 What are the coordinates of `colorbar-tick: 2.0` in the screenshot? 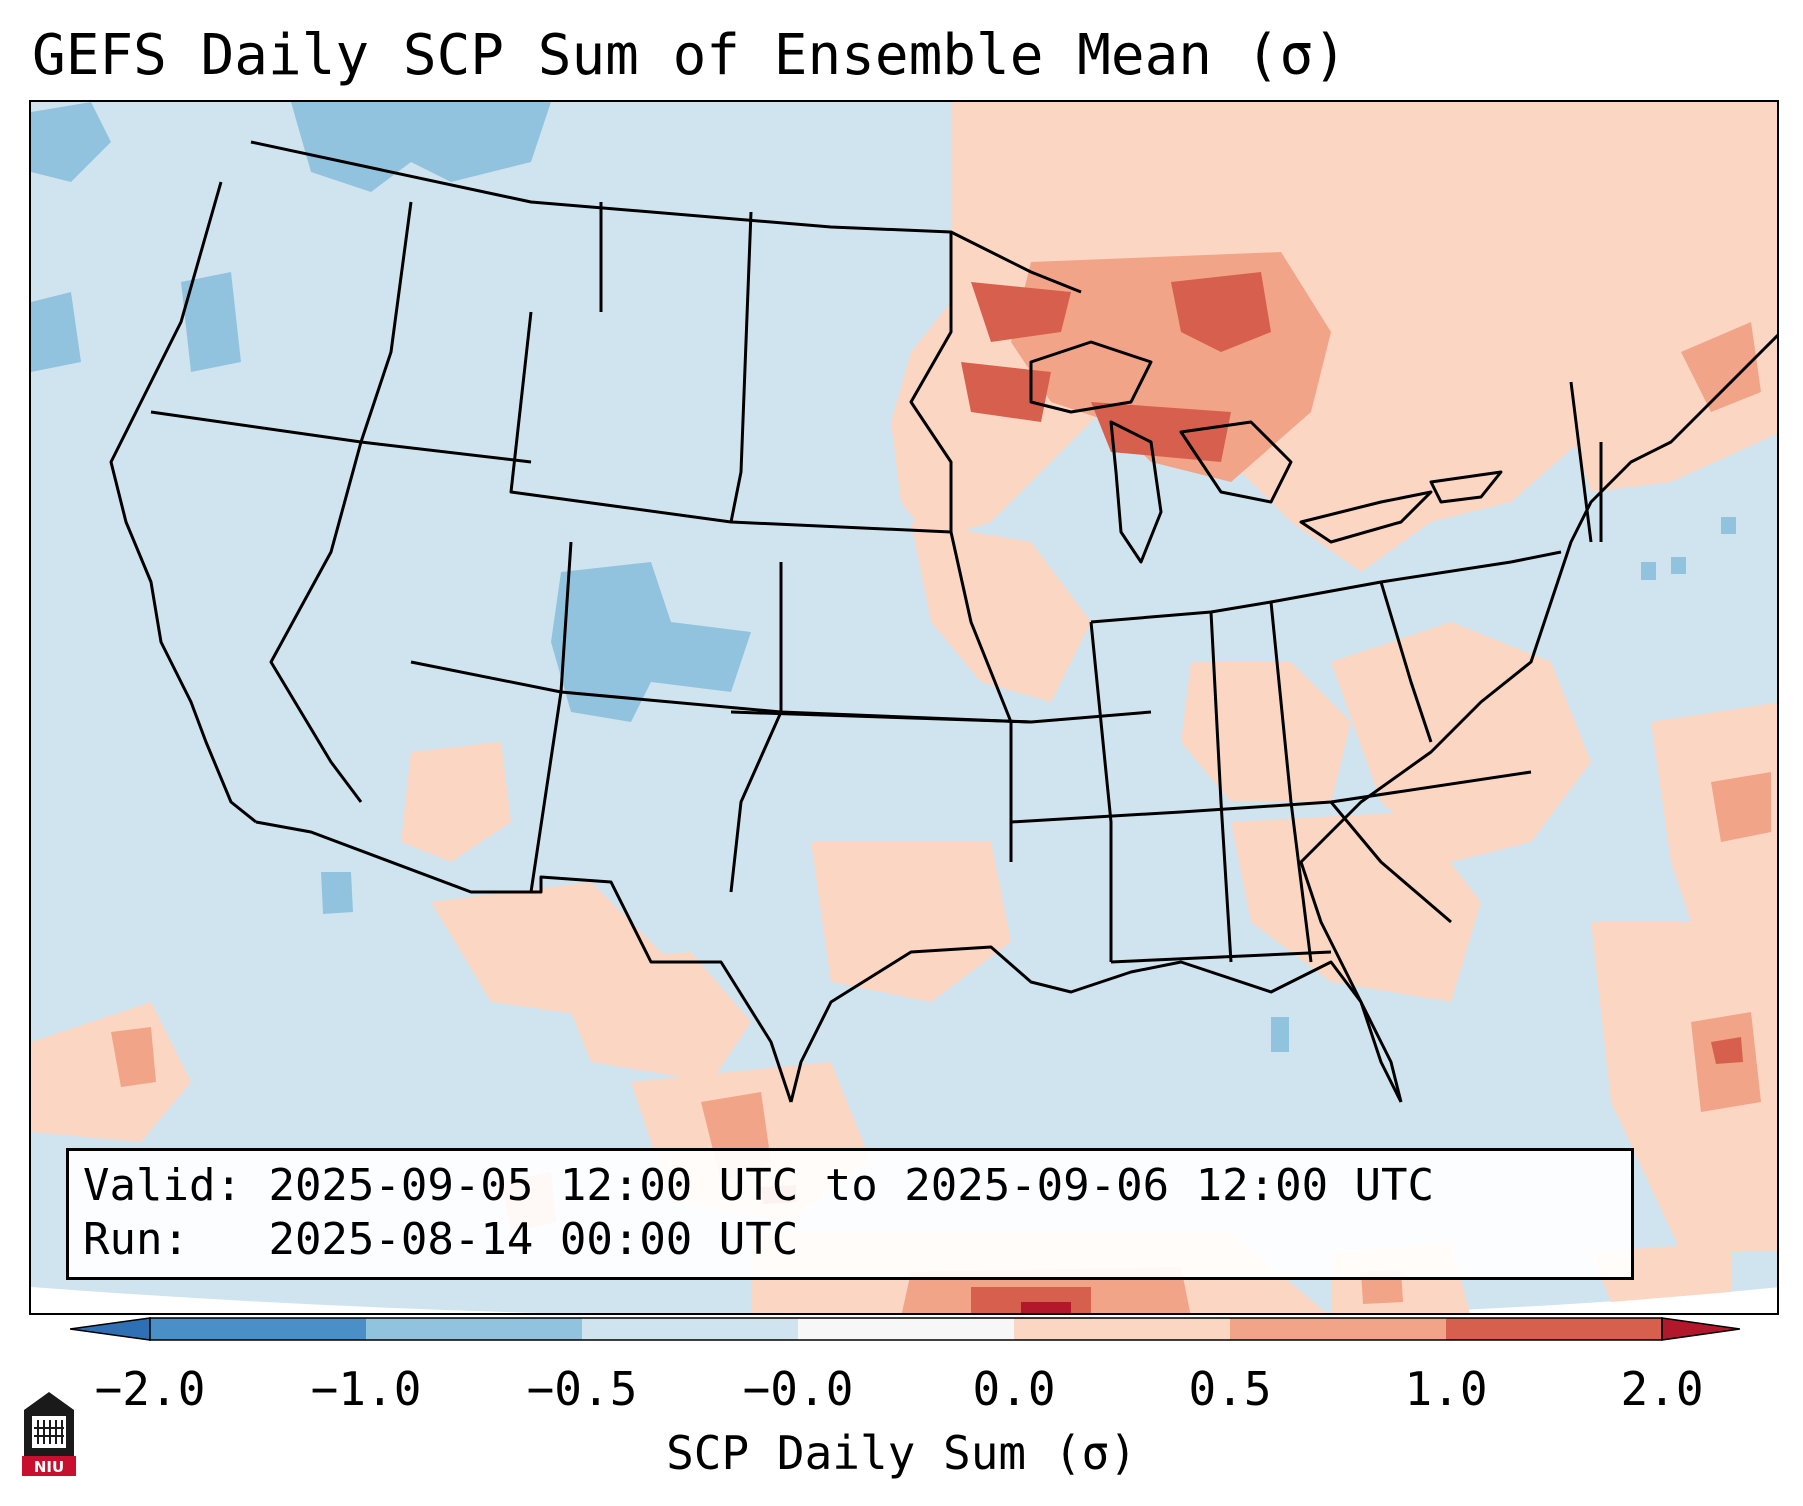 It's located at (1662, 1389).